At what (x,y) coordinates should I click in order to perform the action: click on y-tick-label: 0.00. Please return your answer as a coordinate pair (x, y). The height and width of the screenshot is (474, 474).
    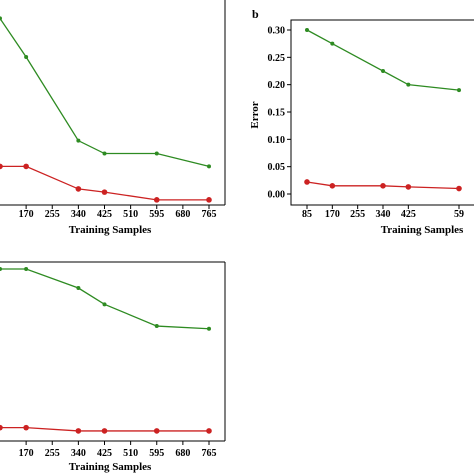
    Looking at the image, I should click on (277, 195).